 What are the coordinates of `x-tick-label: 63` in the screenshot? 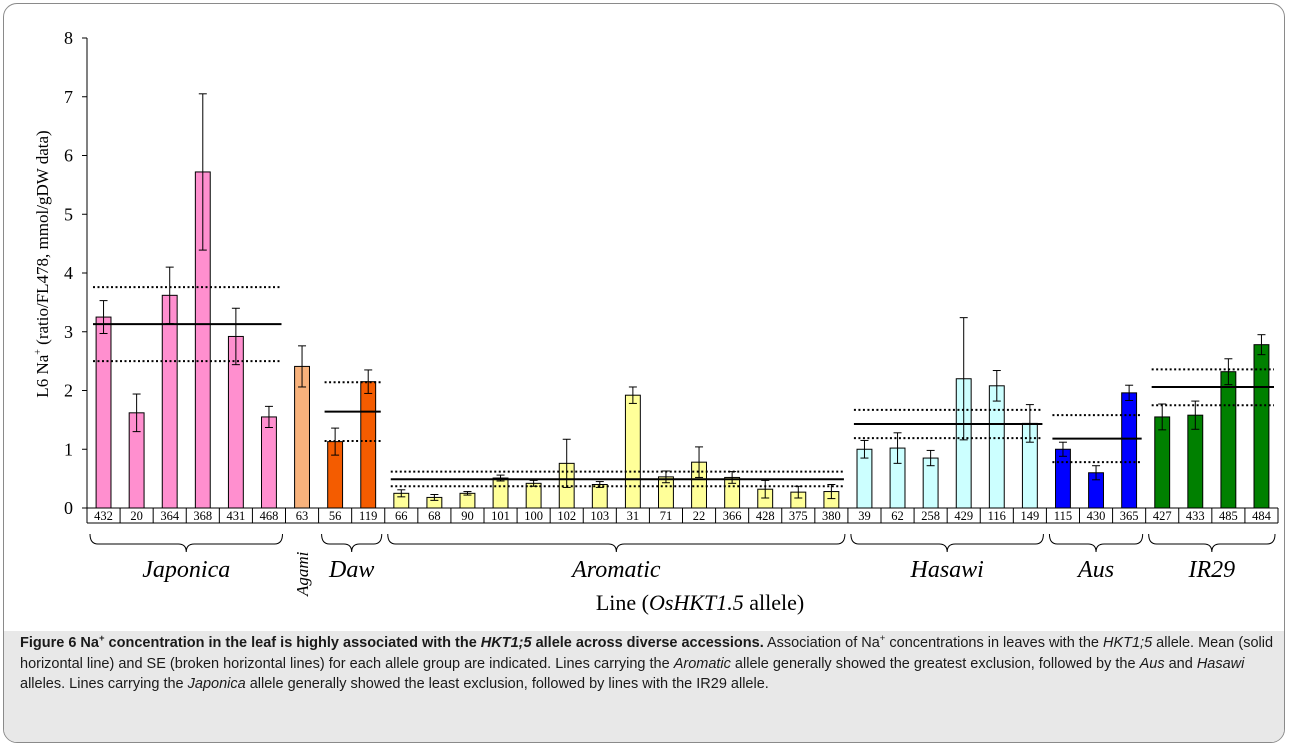 It's located at (302, 516).